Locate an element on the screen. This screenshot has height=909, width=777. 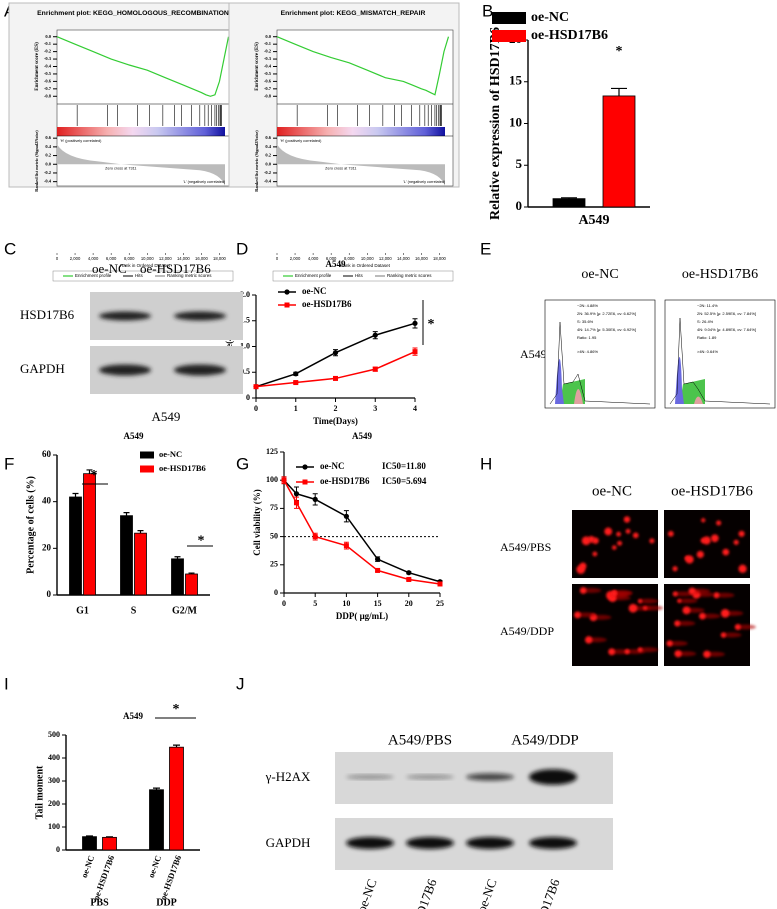
y-tick-label: 0.6 is located at coordinates (268, 137).